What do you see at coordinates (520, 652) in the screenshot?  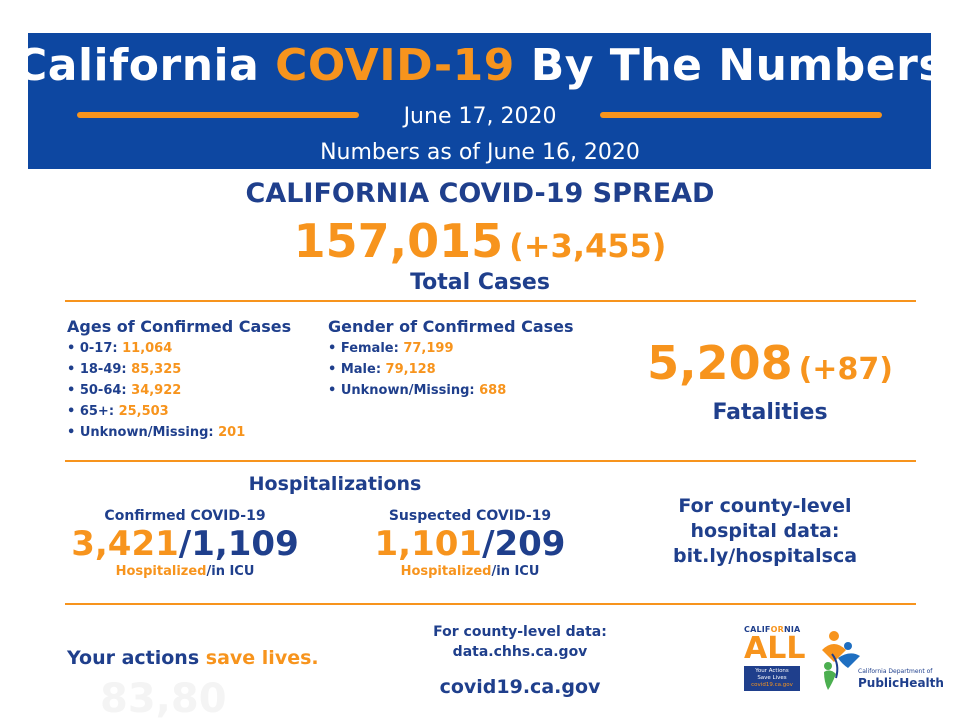 I see `county-data-link: data.chhs.ca.gov` at bounding box center [520, 652].